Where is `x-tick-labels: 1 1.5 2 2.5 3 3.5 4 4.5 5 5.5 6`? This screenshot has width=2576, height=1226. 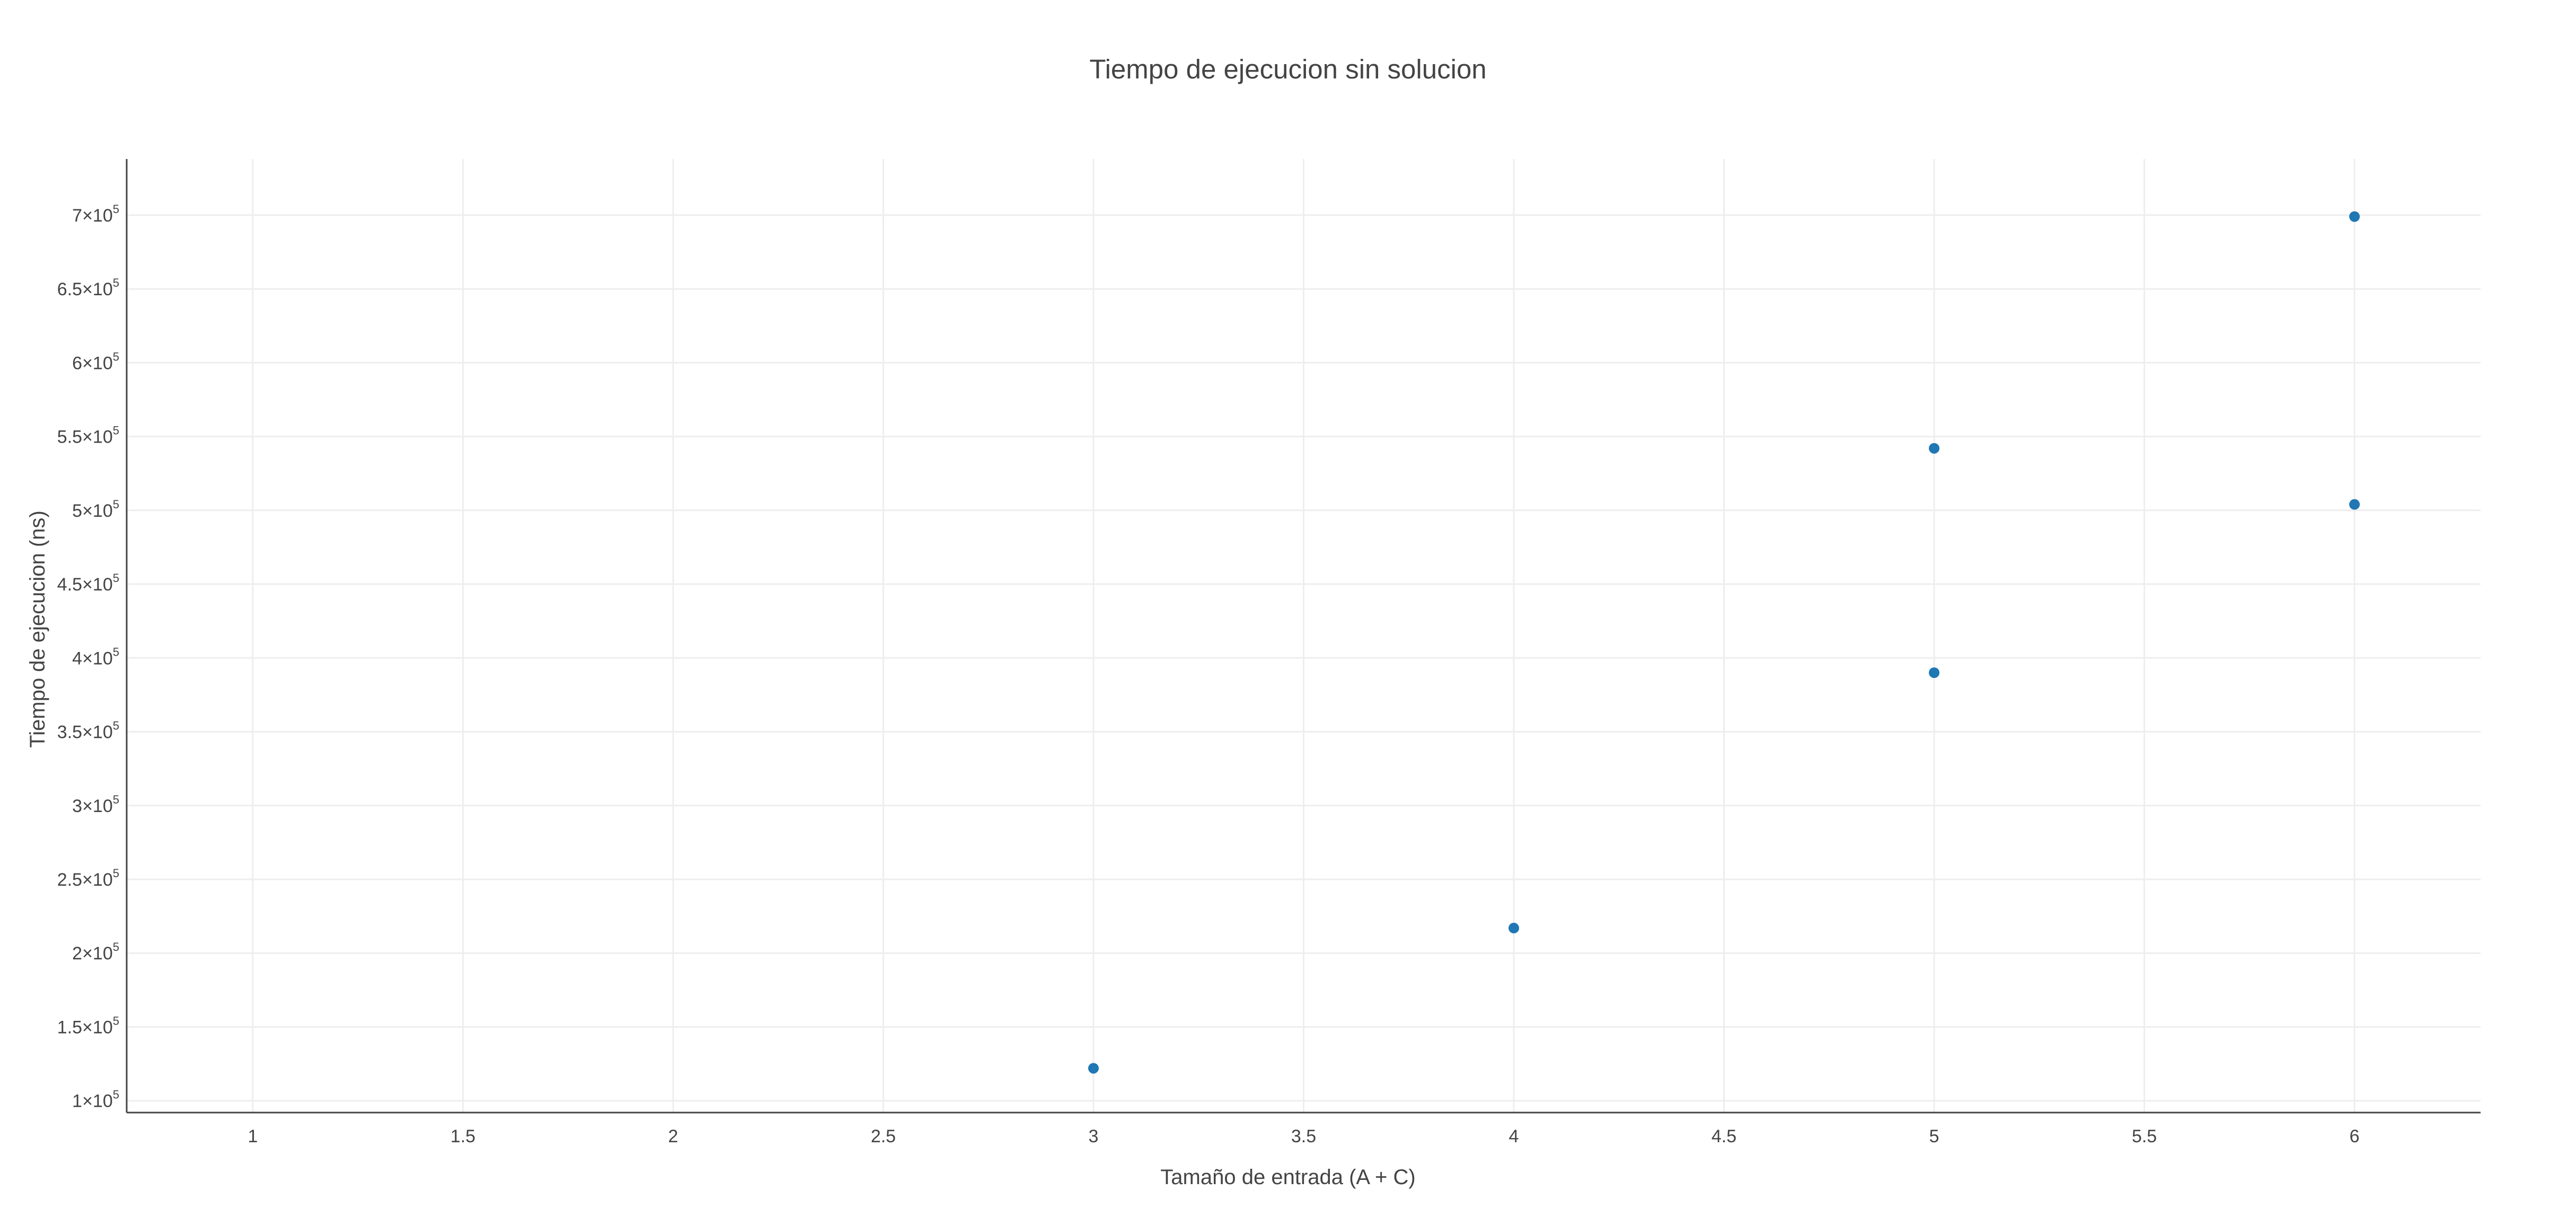
x-tick-labels: 1 1.5 2 2.5 3 3.5 4 4.5 5 5.5 6 is located at coordinates (1303, 1136).